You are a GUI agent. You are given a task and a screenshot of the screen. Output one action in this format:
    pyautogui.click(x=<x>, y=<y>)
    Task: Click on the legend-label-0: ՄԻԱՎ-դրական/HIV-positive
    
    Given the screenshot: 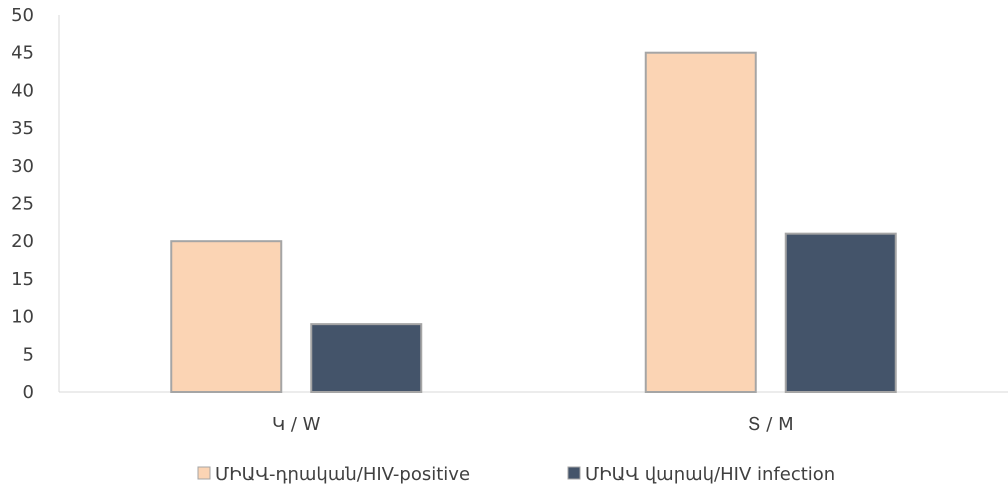 What is the action you would take?
    pyautogui.click(x=342, y=474)
    